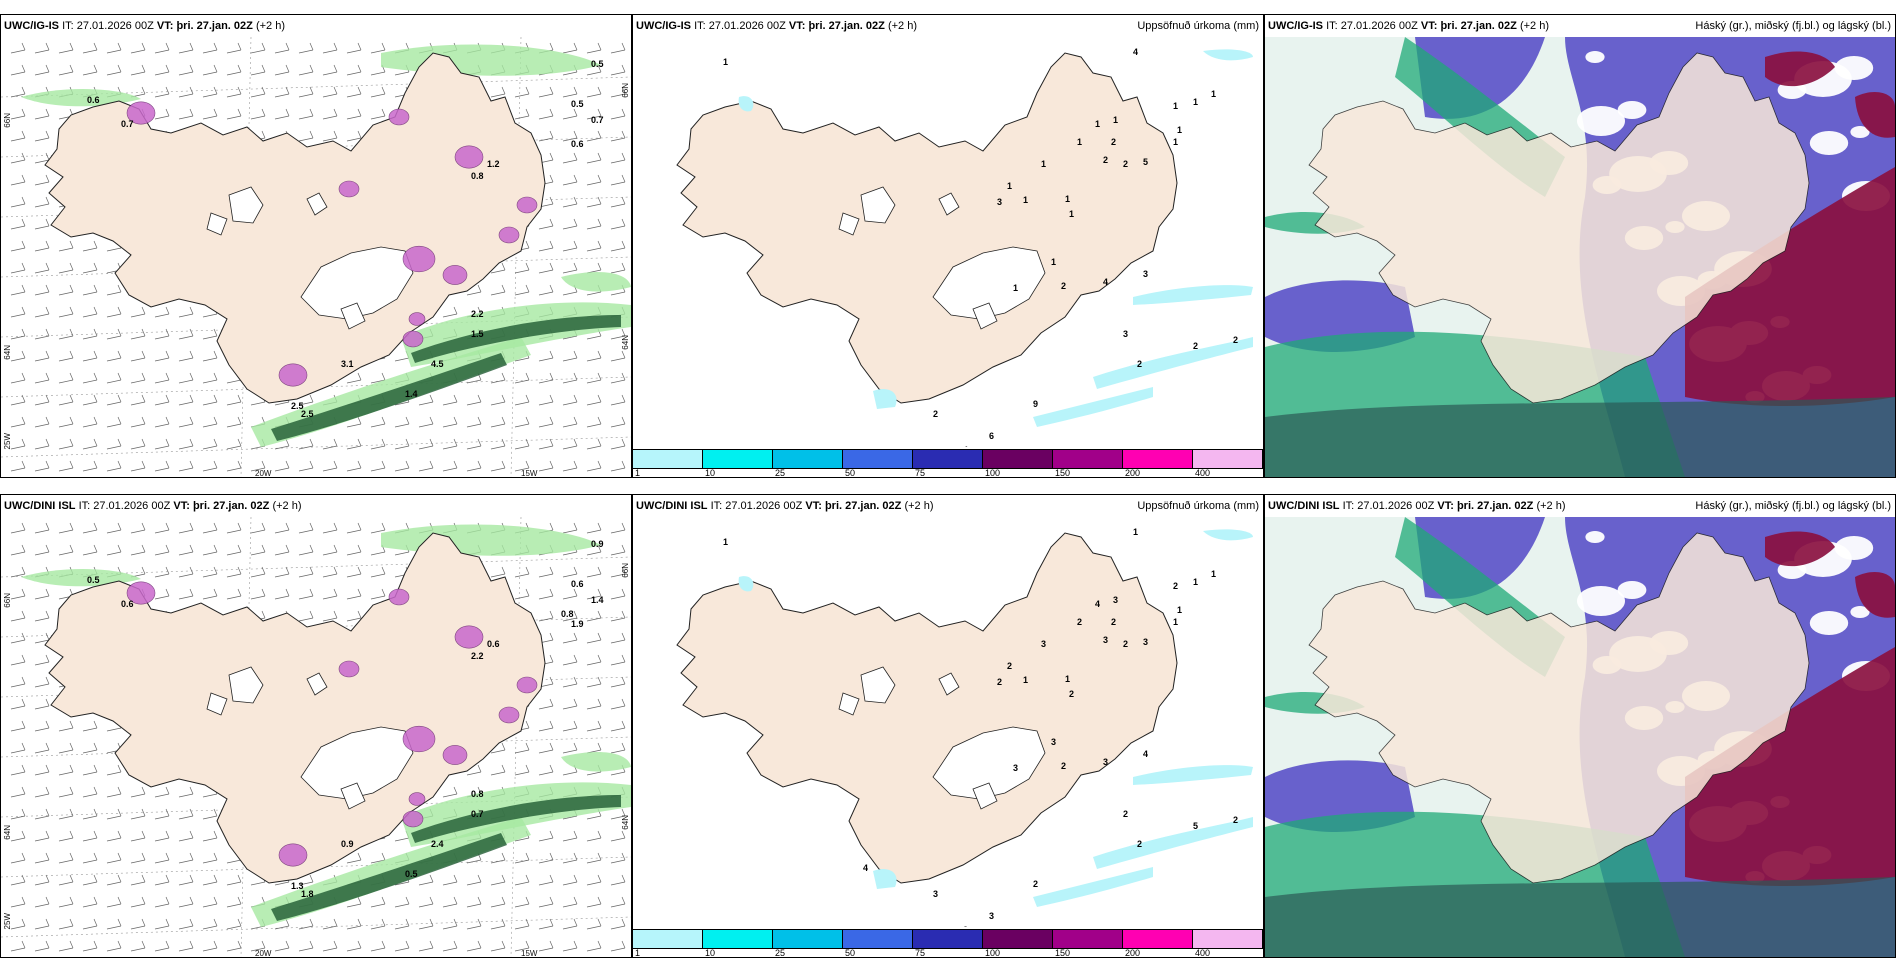  What do you see at coordinates (625, 570) in the screenshot?
I see `right-lat-label-66n: 66N` at bounding box center [625, 570].